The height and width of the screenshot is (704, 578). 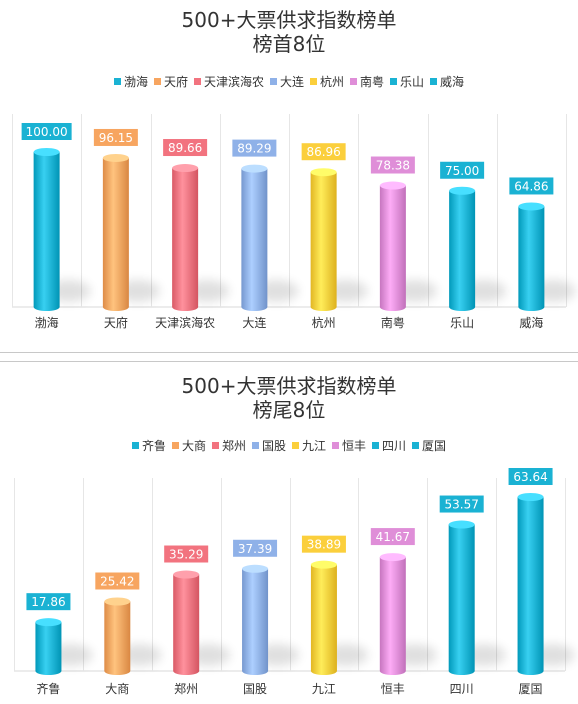 I want to click on legend-item: 威海, so click(x=447, y=81).